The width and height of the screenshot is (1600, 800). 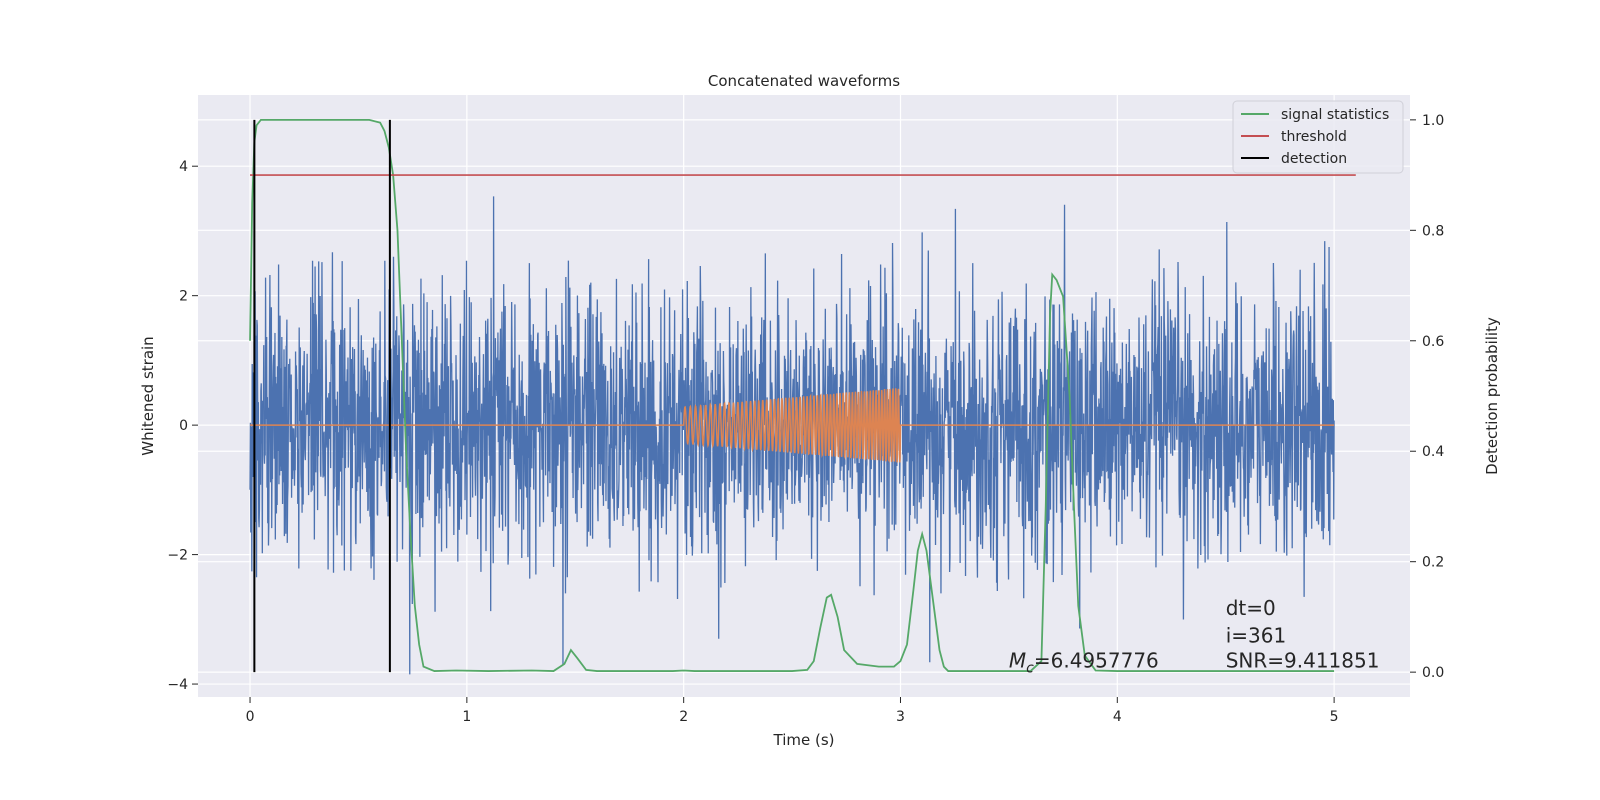 What do you see at coordinates (148, 395) in the screenshot?
I see `y-axis-label: Whitened strain` at bounding box center [148, 395].